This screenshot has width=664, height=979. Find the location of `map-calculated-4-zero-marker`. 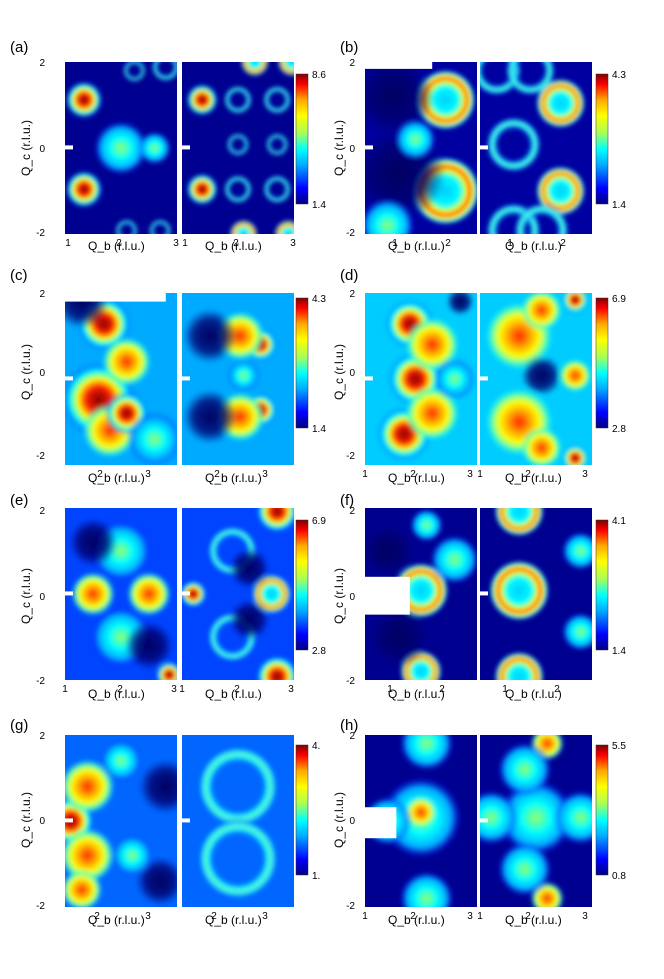

map-calculated-4-zero-marker is located at coordinates (186, 593).